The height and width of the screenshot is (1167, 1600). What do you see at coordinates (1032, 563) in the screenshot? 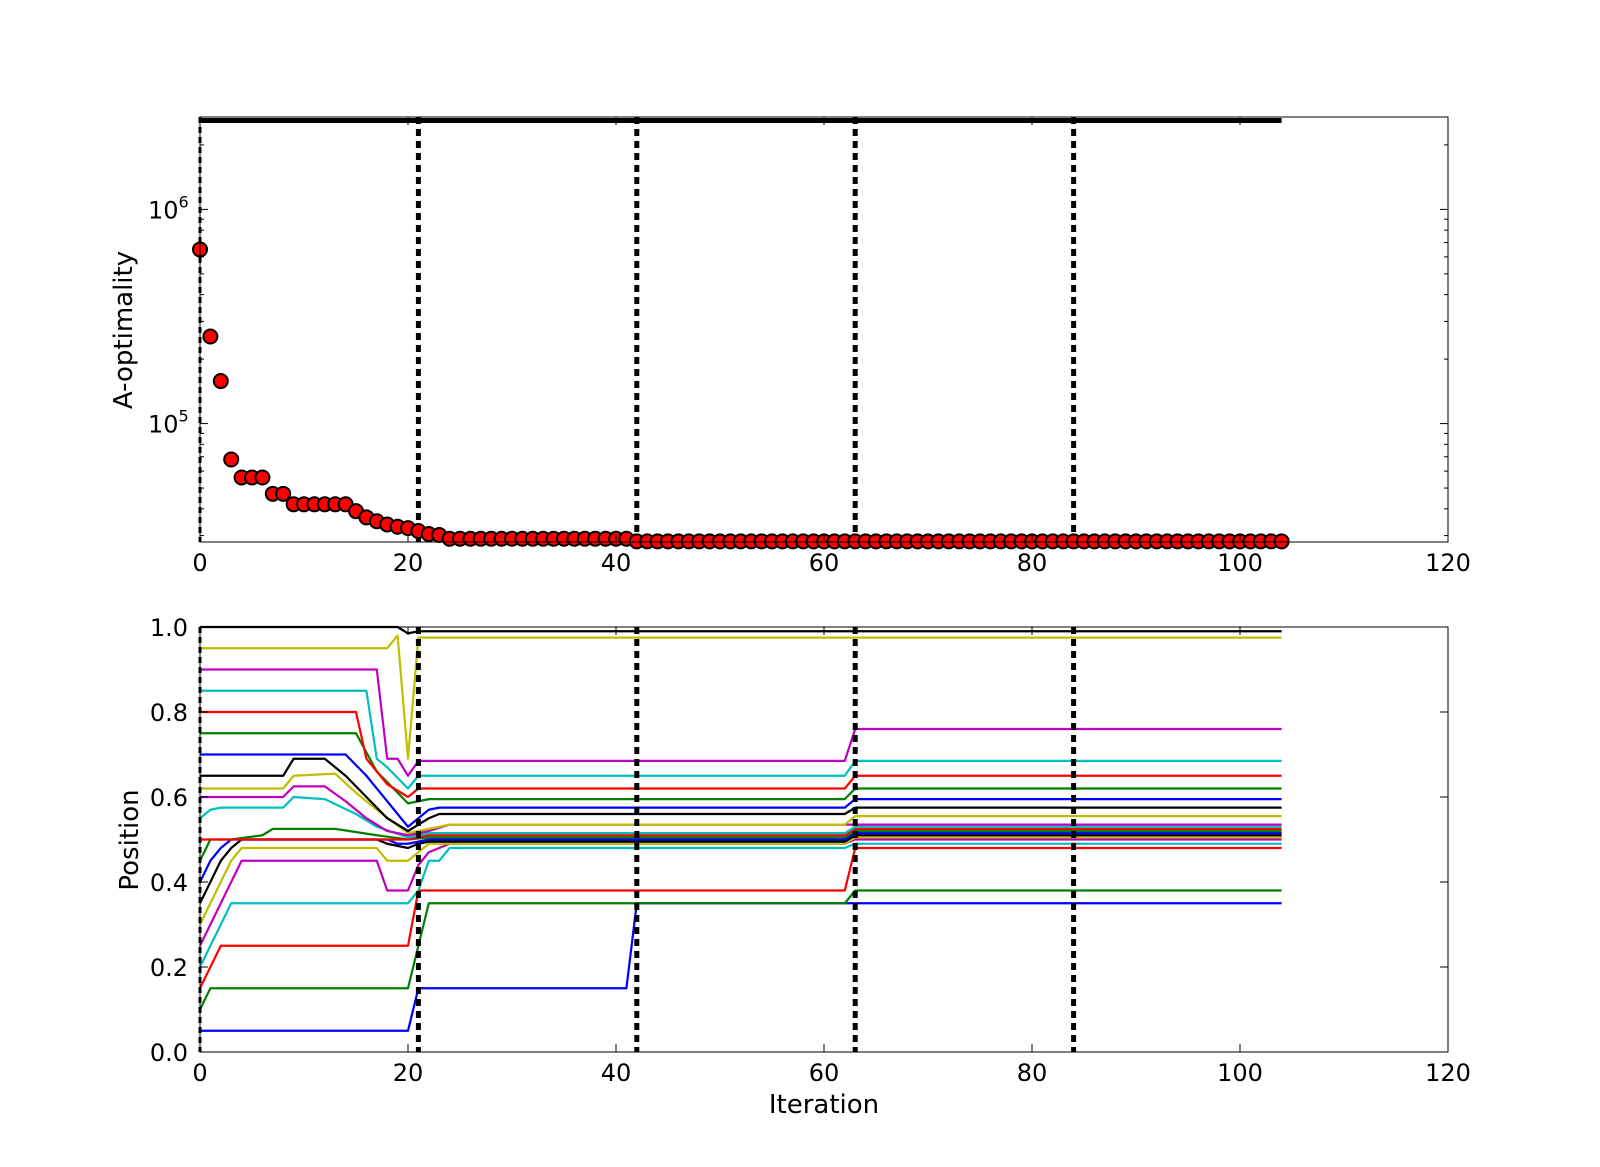
I see `top-xtick-label-4: 80` at bounding box center [1032, 563].